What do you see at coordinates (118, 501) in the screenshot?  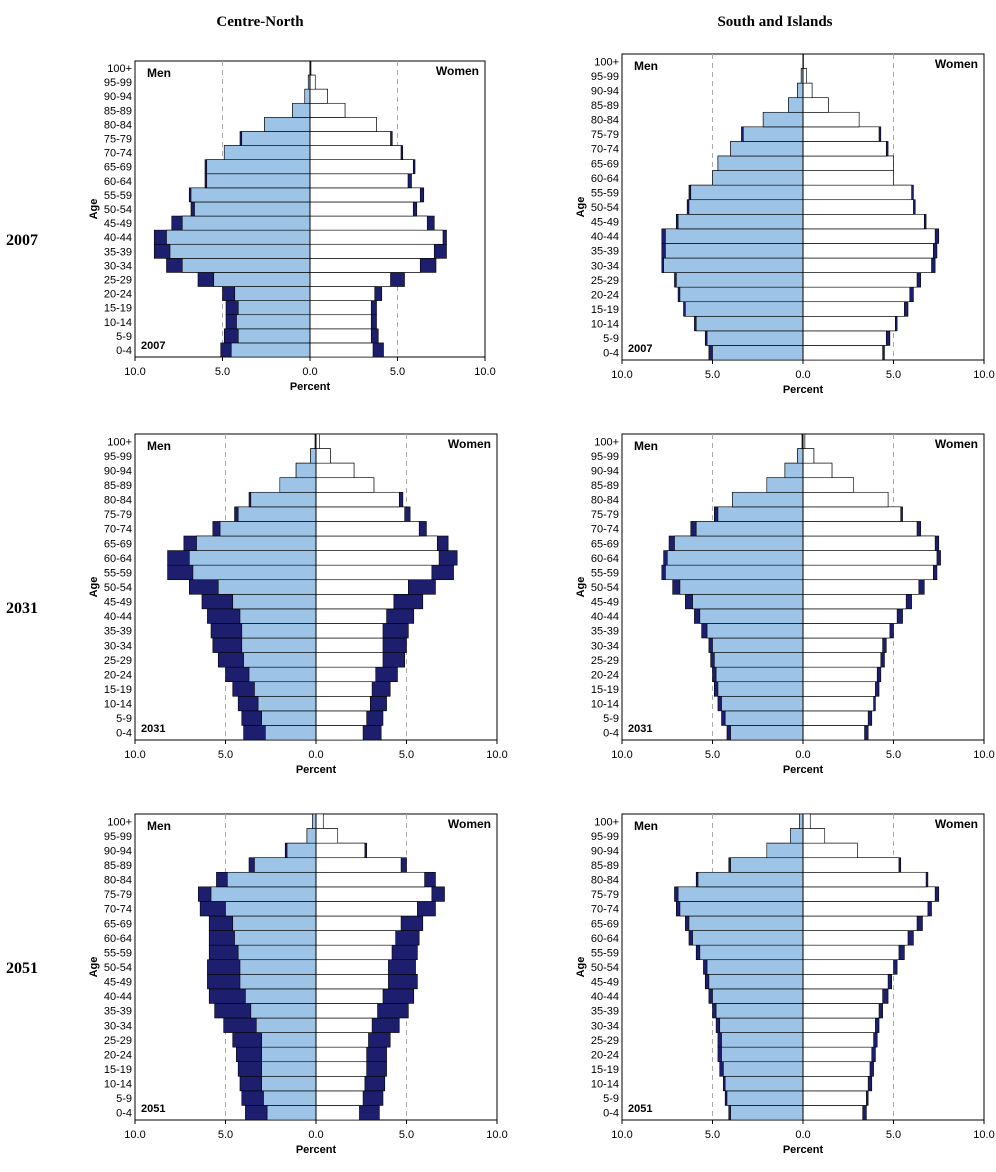 I see `age-tick-label: 80-84` at bounding box center [118, 501].